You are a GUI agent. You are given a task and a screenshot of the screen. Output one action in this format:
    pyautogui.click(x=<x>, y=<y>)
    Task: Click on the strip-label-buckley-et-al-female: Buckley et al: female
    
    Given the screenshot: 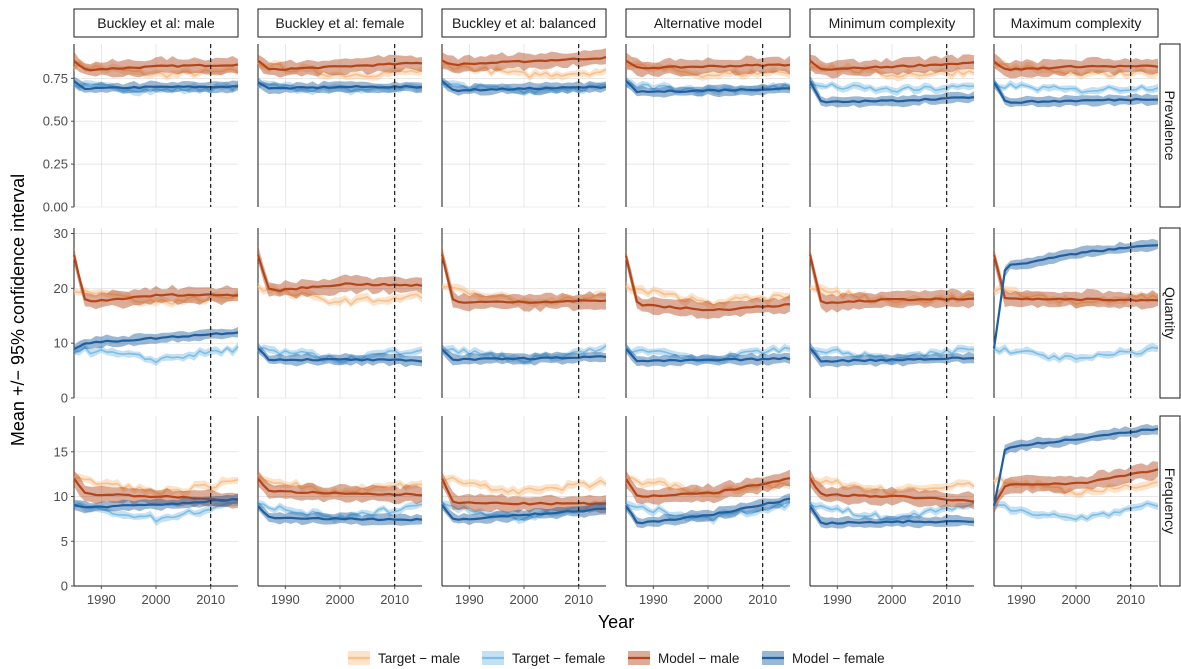 What is the action you would take?
    pyautogui.click(x=339, y=23)
    